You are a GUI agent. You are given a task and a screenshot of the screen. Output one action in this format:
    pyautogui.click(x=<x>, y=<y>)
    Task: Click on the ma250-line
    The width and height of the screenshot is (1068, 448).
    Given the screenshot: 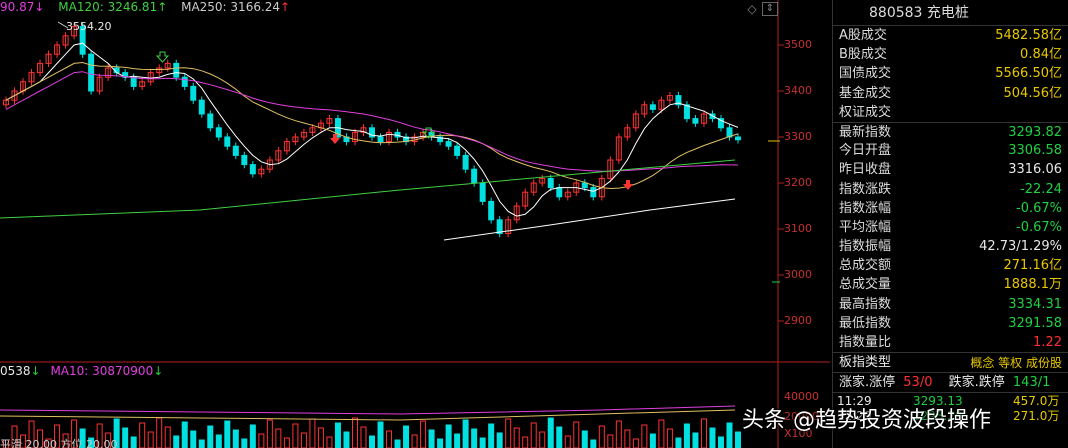 What is the action you would take?
    pyautogui.click(x=589, y=219)
    